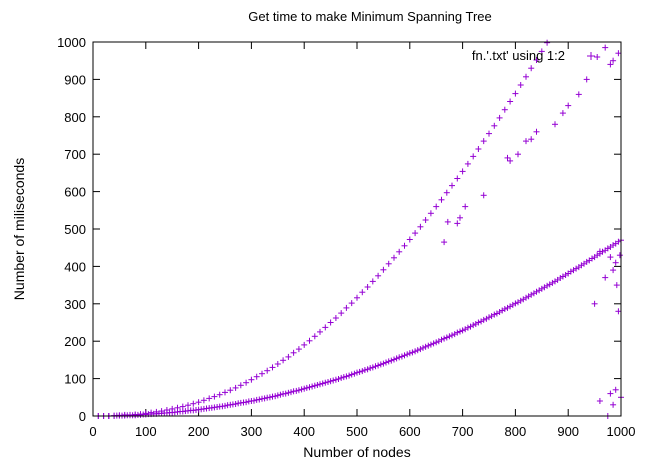 Image resolution: width=648 pixels, height=464 pixels. I want to click on y-tick-label: 800, so click(75, 117).